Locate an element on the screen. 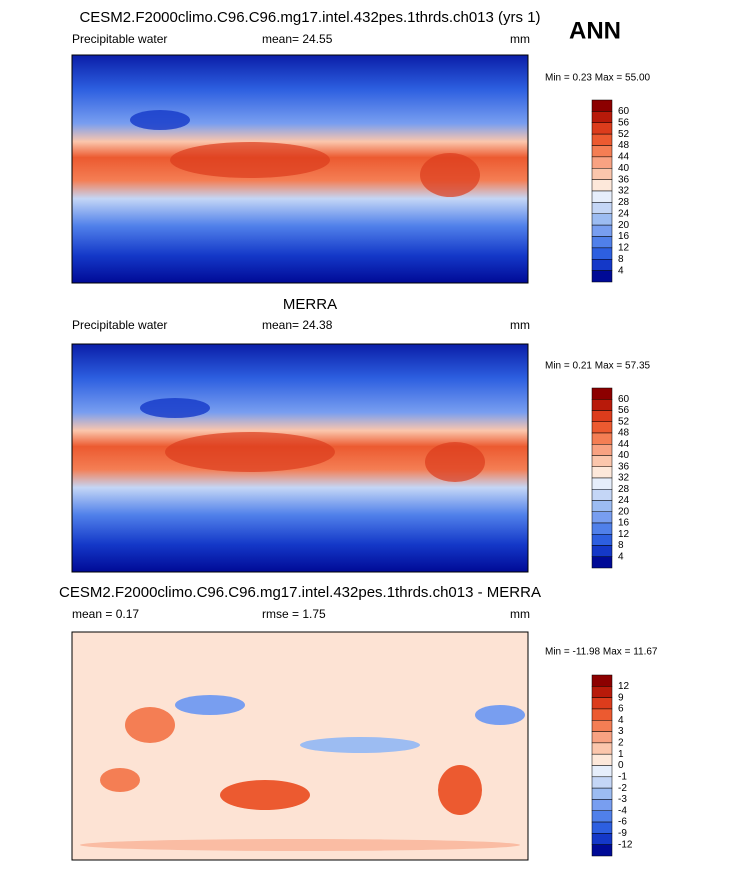  colorbar-label: -2 is located at coordinates (622, 788).